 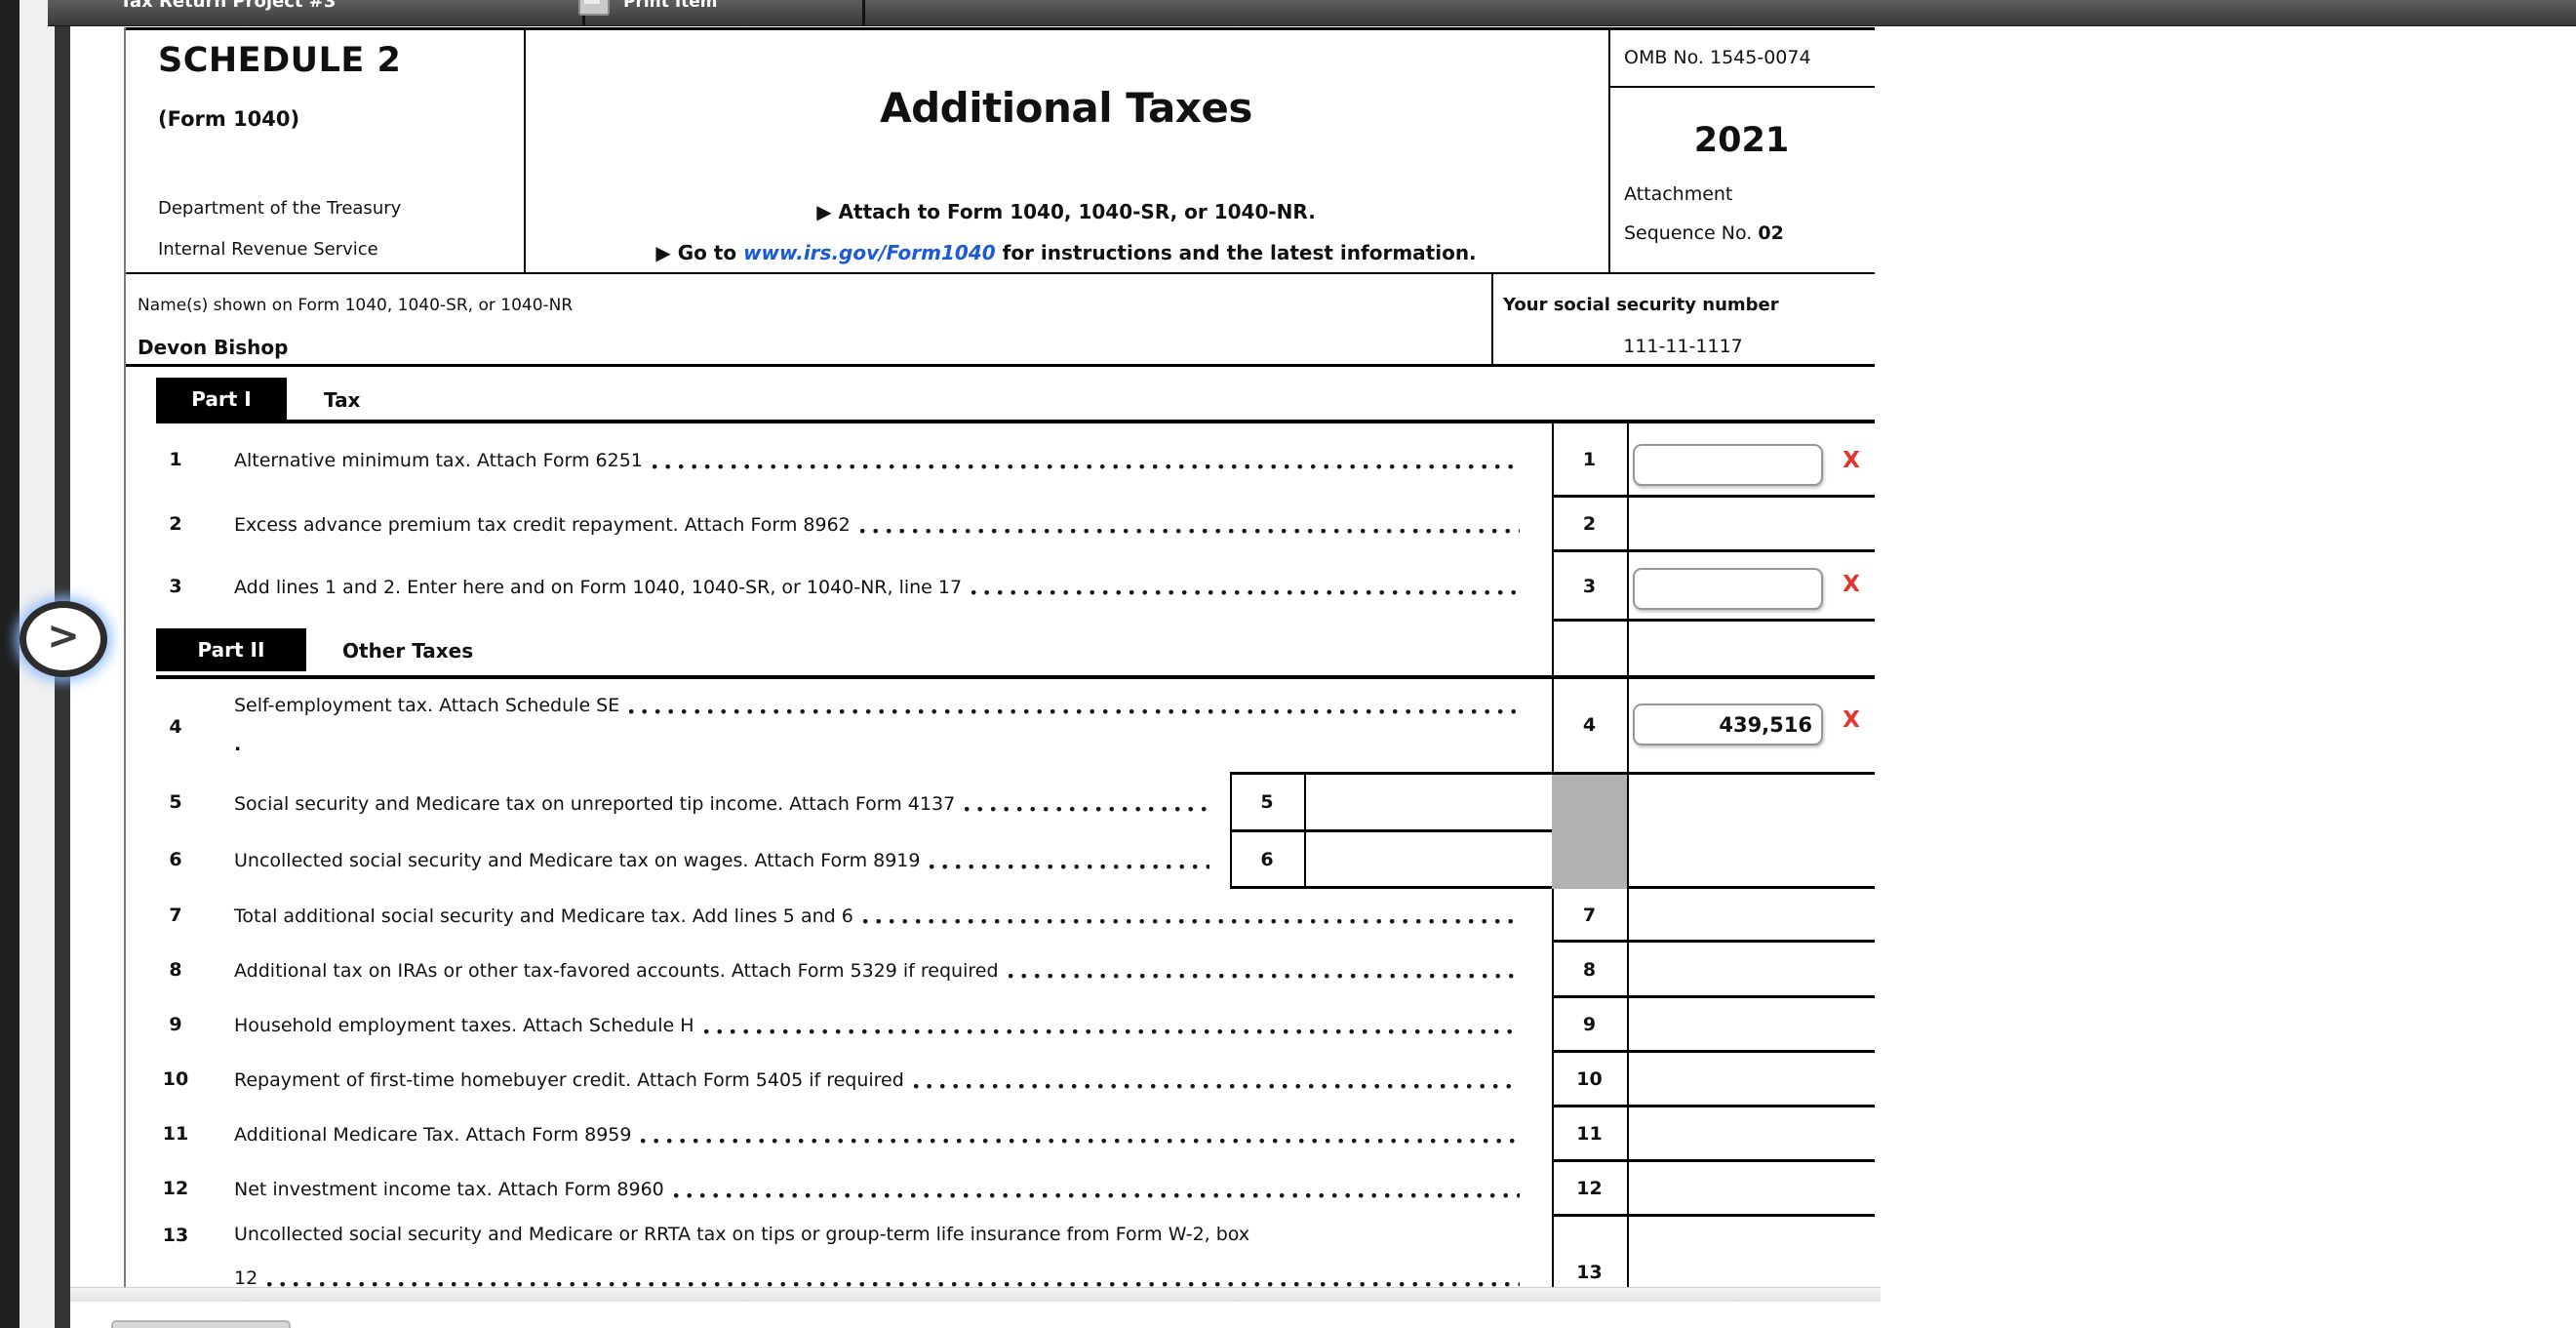 What do you see at coordinates (1589, 586) in the screenshot?
I see `line-number-box: 3` at bounding box center [1589, 586].